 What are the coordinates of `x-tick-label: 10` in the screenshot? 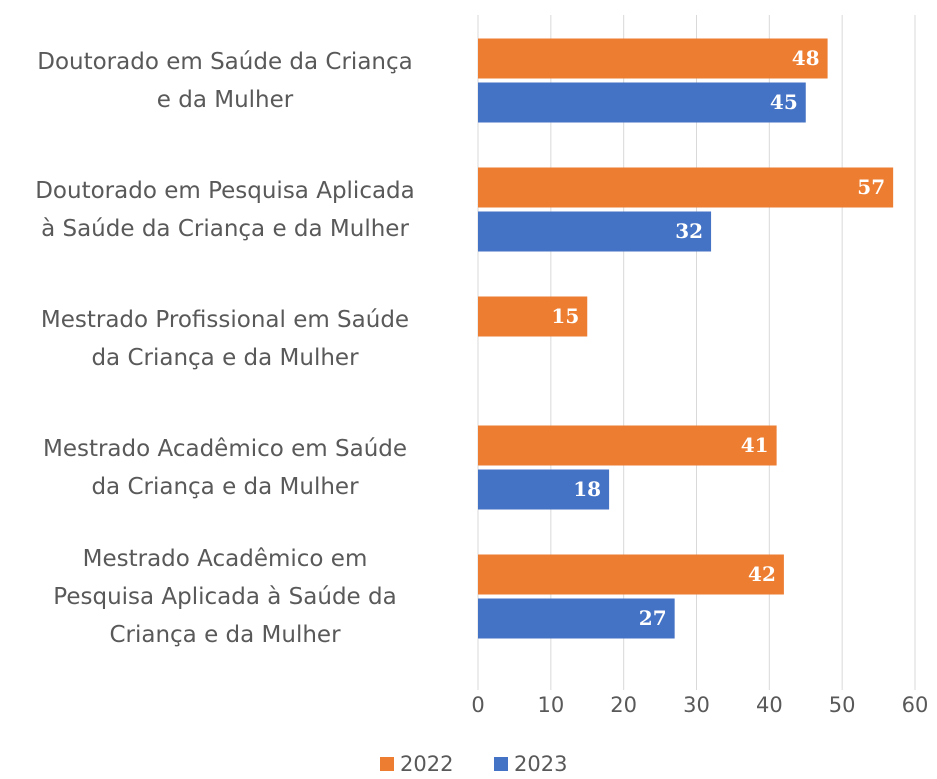 It's located at (550, 705).